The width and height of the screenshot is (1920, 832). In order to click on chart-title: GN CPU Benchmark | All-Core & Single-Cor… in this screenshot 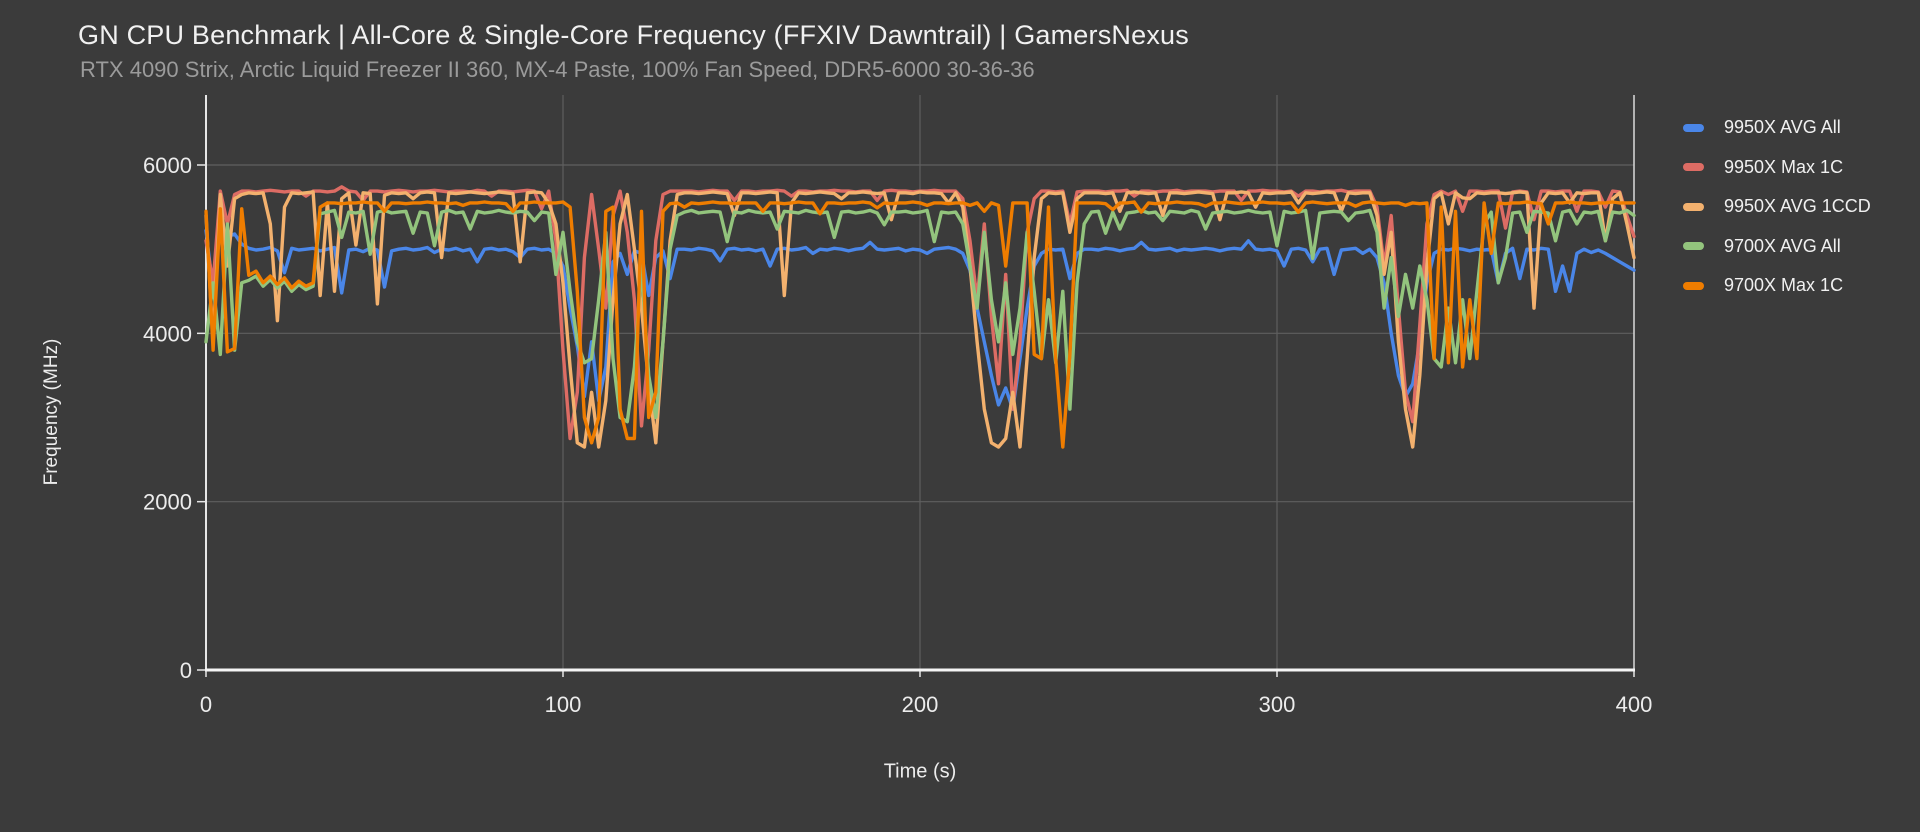, I will do `click(633, 35)`.